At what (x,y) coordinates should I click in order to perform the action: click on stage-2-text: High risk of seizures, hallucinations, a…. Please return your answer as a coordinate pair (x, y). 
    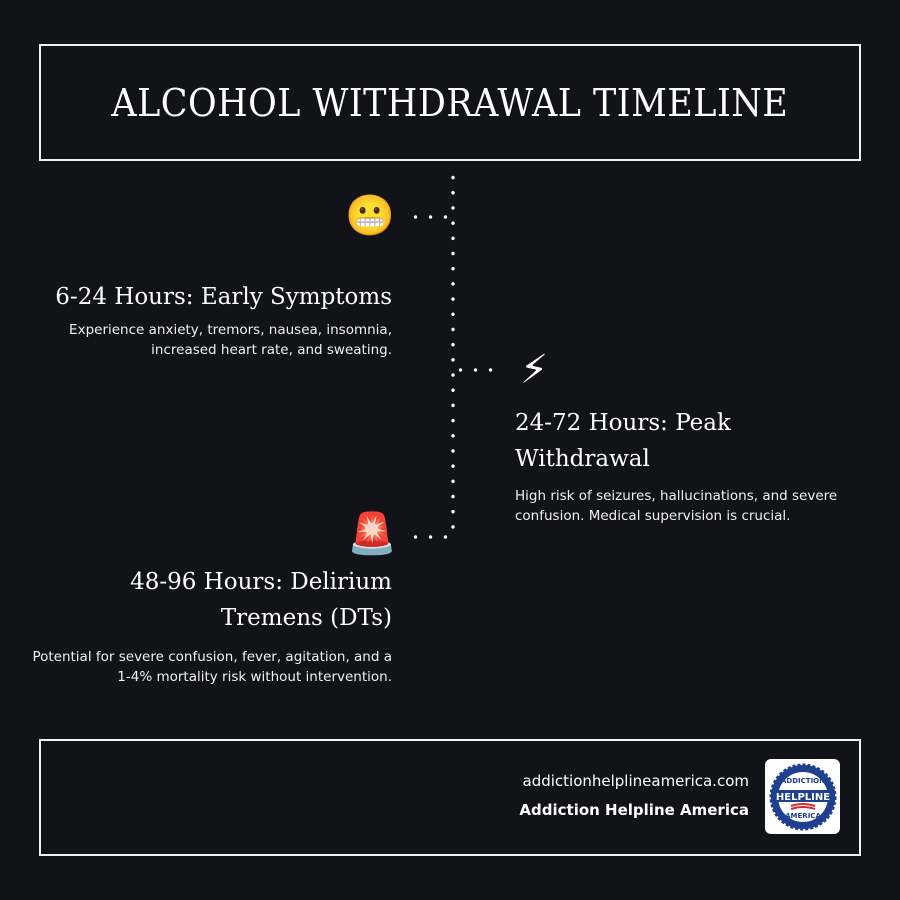
    Looking at the image, I should click on (676, 506).